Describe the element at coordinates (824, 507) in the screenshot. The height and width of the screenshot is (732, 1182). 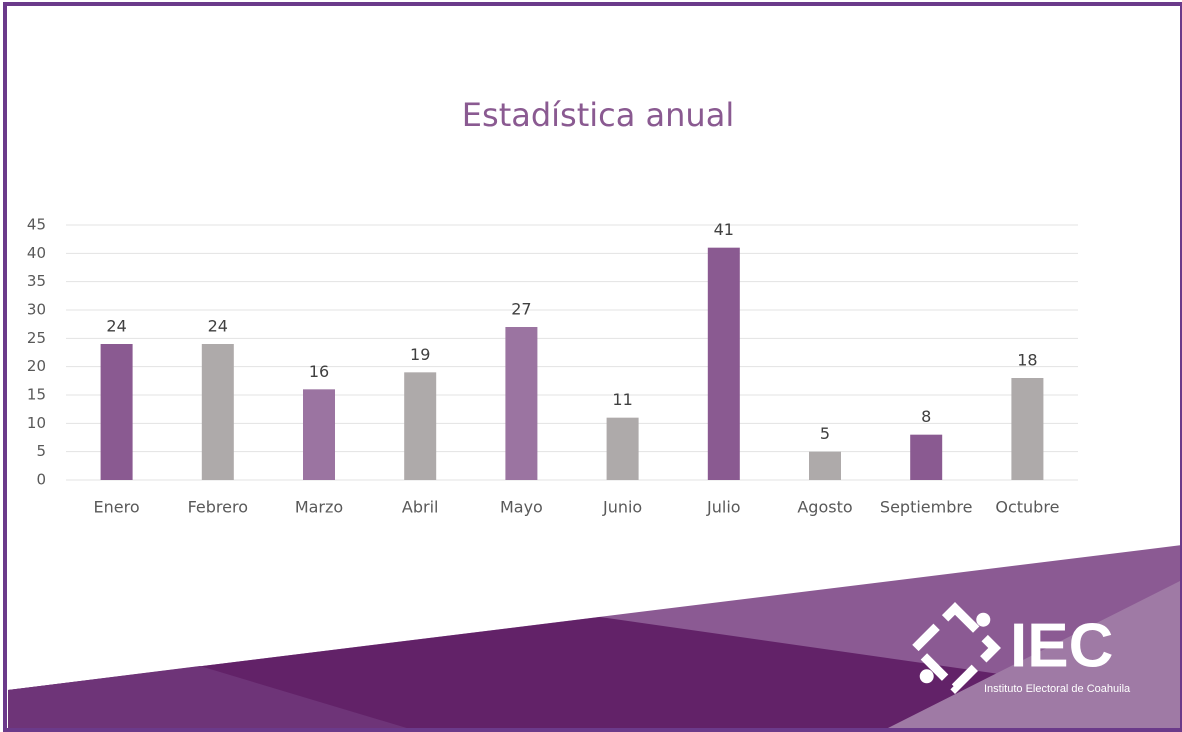
I see `x-tick-label: Agosto` at that location.